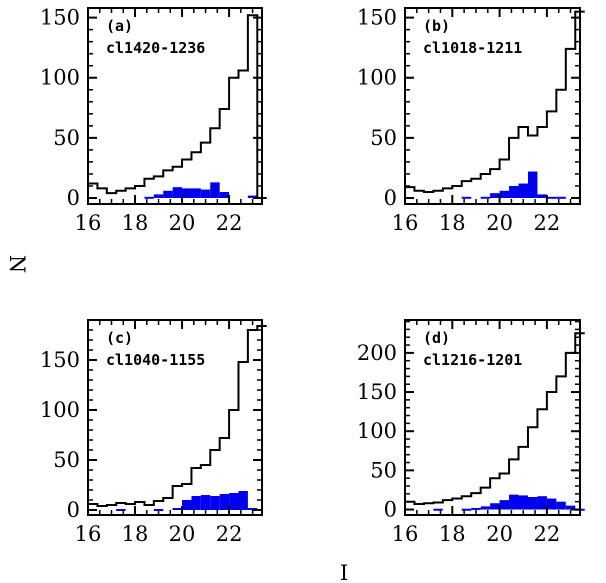 This screenshot has width=606, height=583. I want to click on cluster-name: cl1216-1201, so click(472, 360).